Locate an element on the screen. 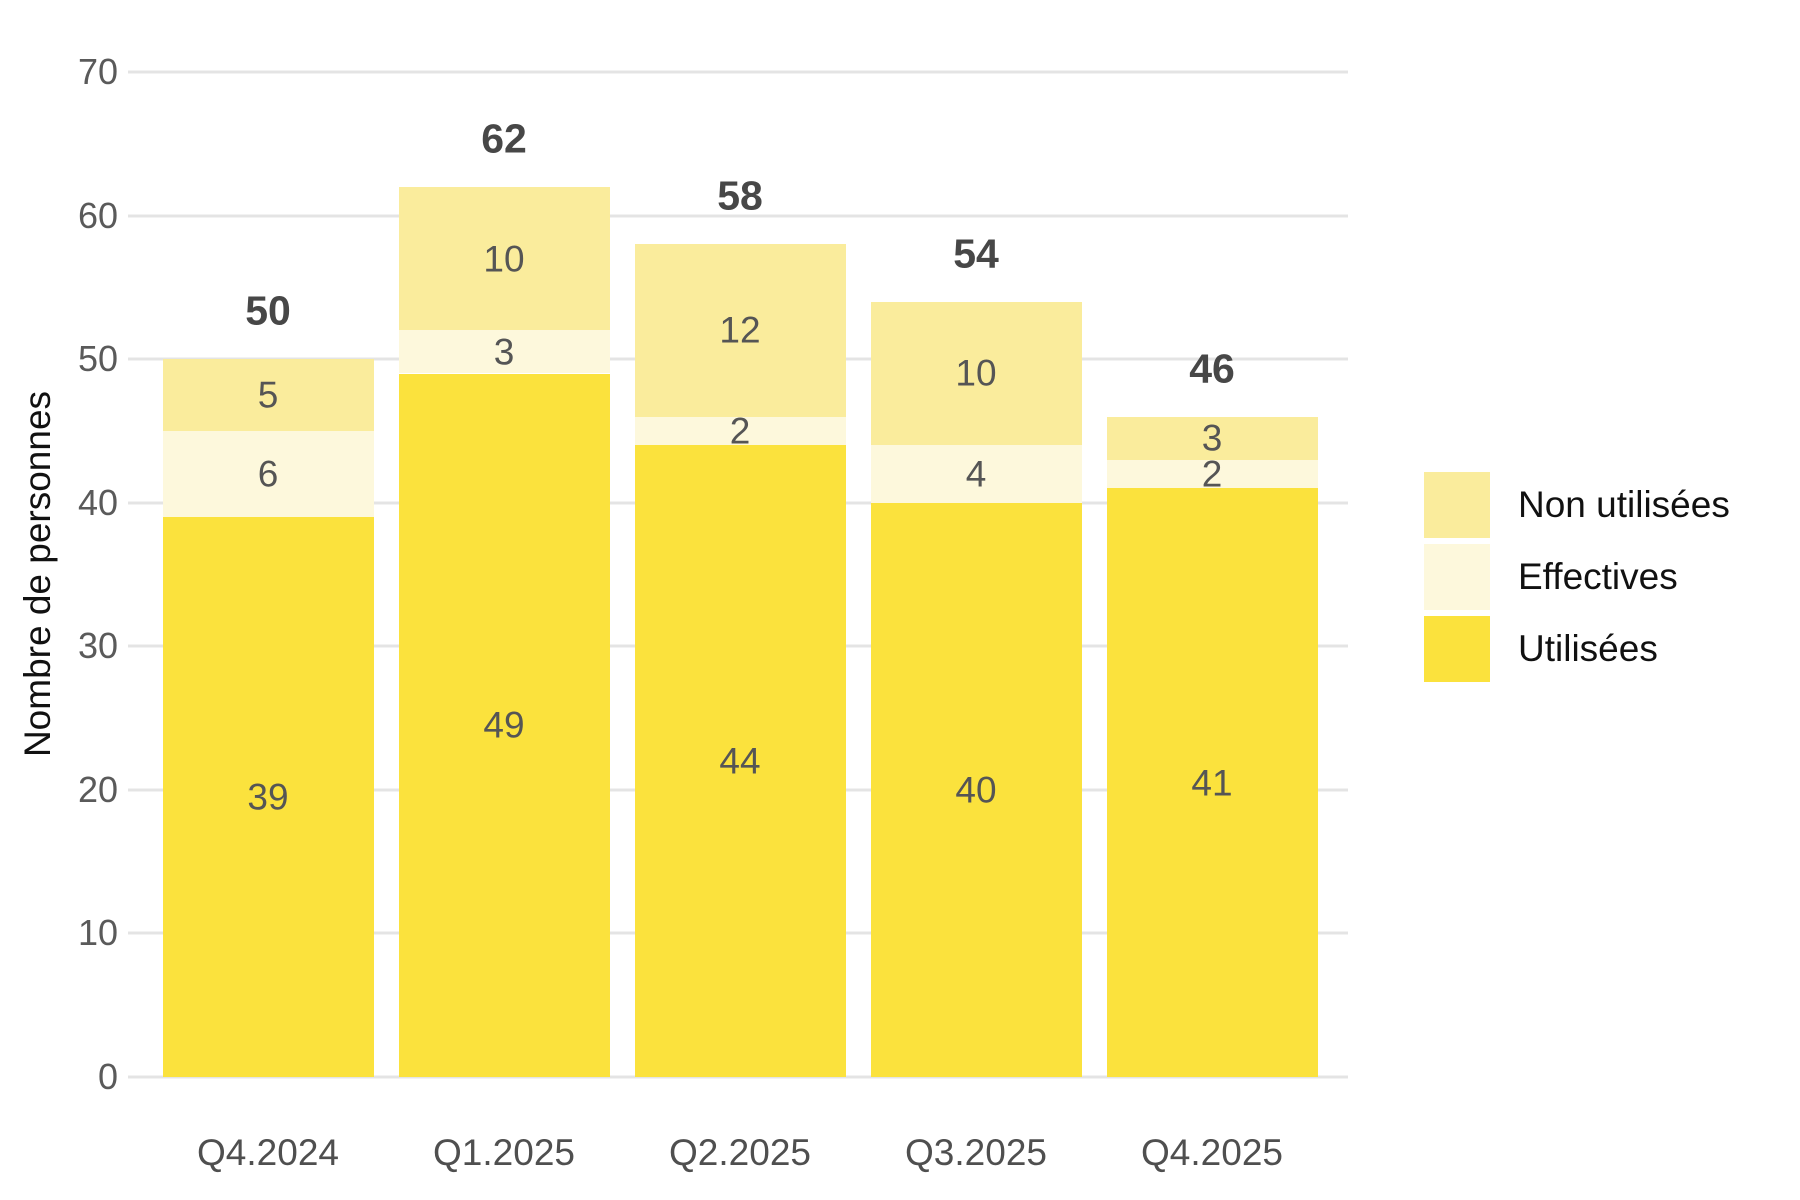 The height and width of the screenshot is (1200, 1800). segment-value-label: 12 is located at coordinates (740, 330).